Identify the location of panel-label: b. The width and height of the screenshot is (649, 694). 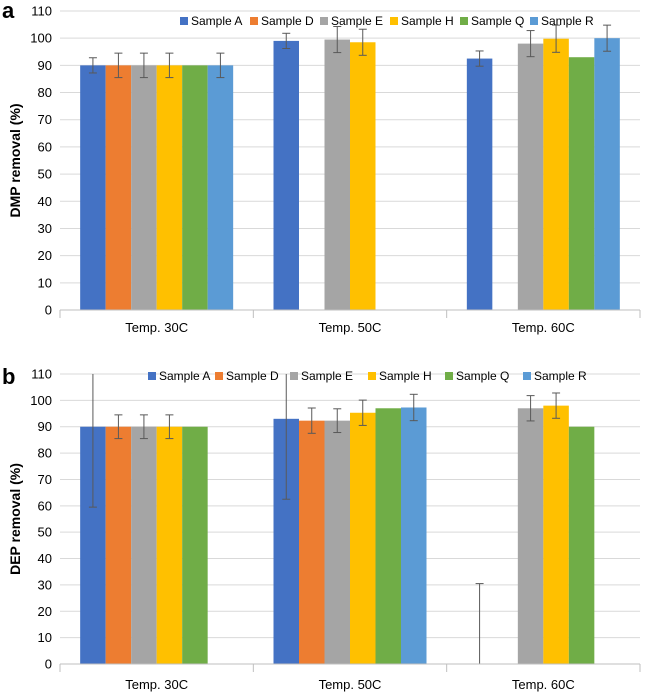
(8, 376).